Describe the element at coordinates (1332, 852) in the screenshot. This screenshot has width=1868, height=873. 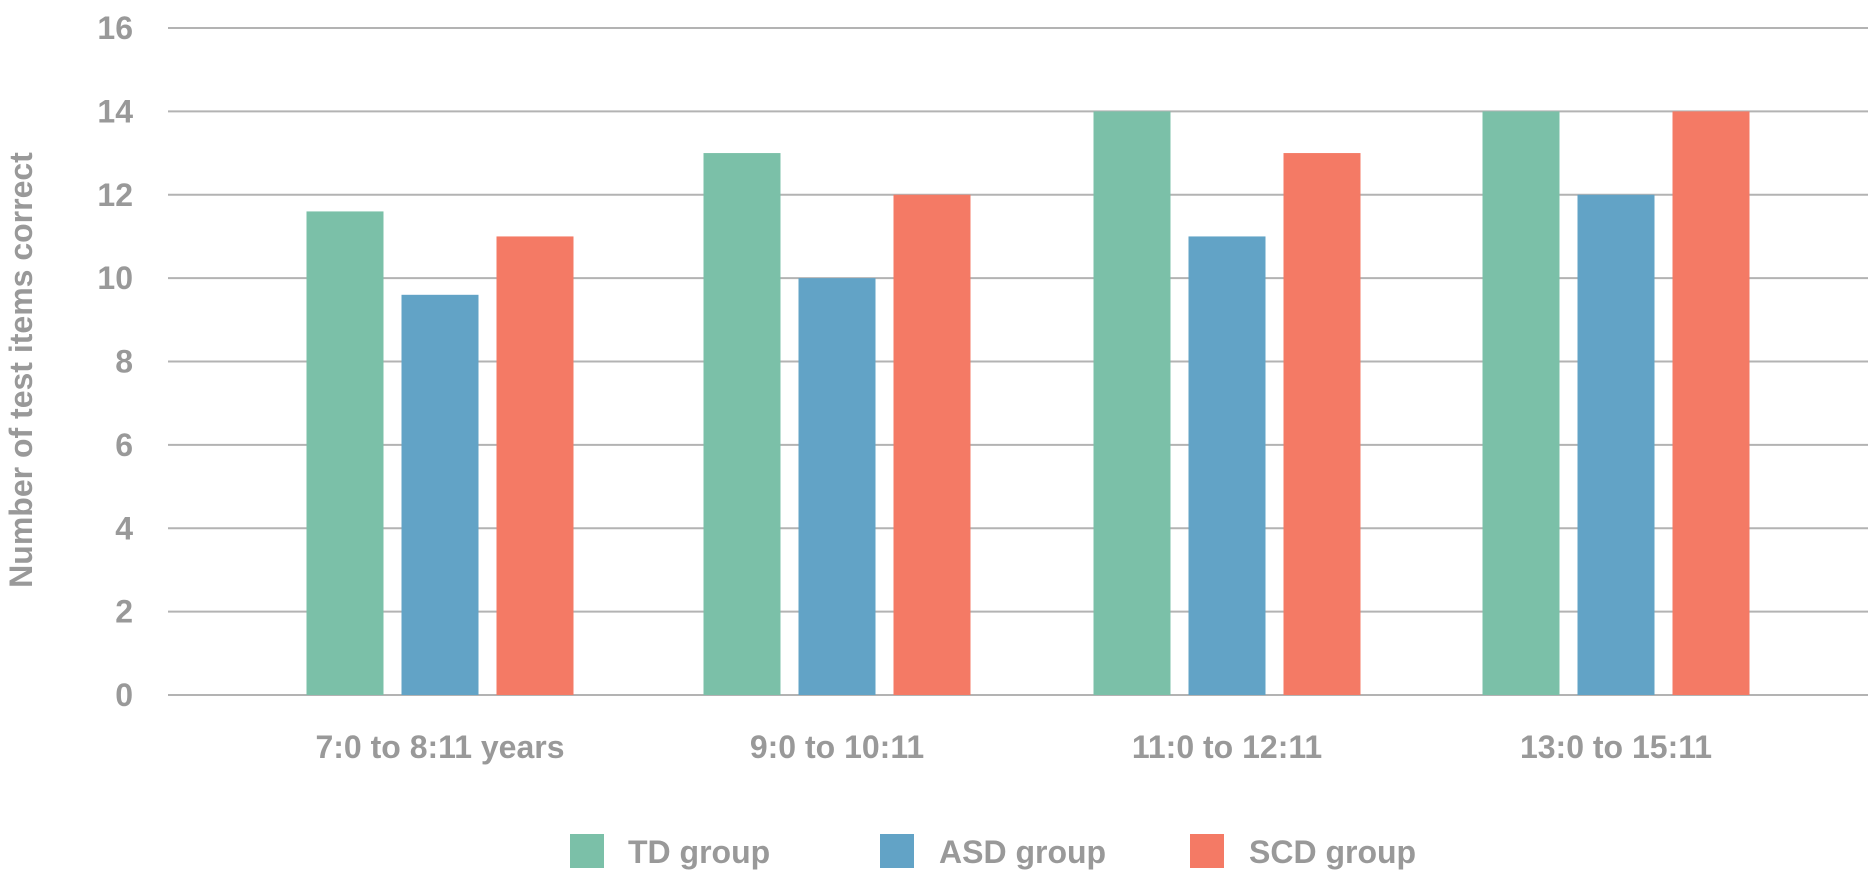
I see `legend-label: SCD group` at that location.